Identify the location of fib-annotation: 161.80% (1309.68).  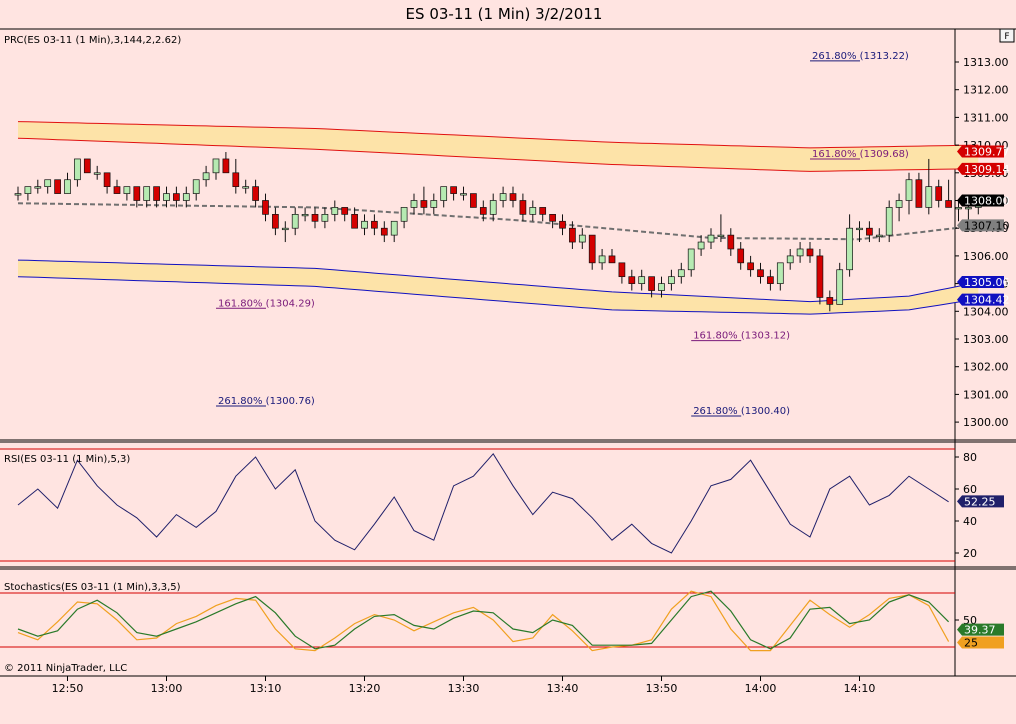
(860, 154).